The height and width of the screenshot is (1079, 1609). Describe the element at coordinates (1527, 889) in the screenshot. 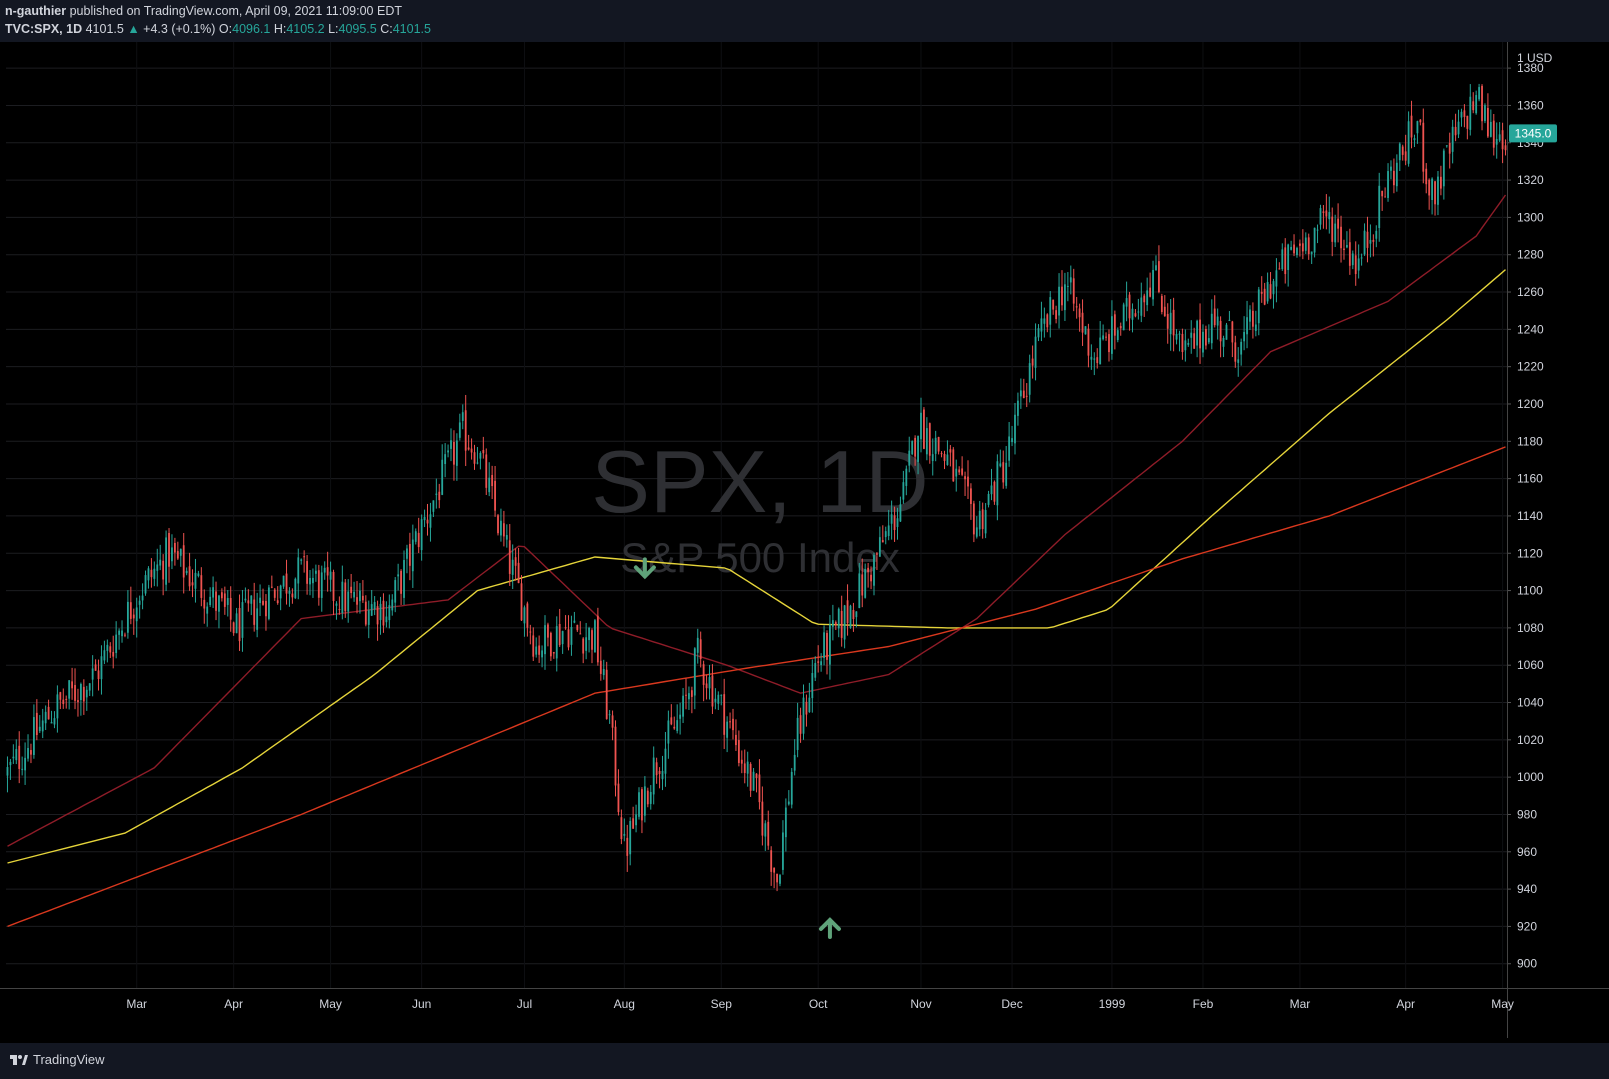

I see `price-tick-label: 940` at that location.